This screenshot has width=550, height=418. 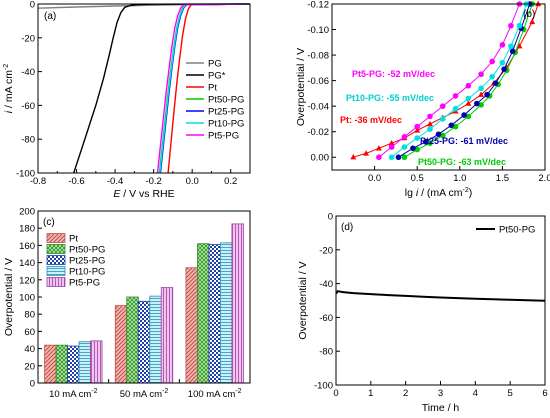 I want to click on y-axis-label-b: Overpotential / V, so click(x=301, y=87).